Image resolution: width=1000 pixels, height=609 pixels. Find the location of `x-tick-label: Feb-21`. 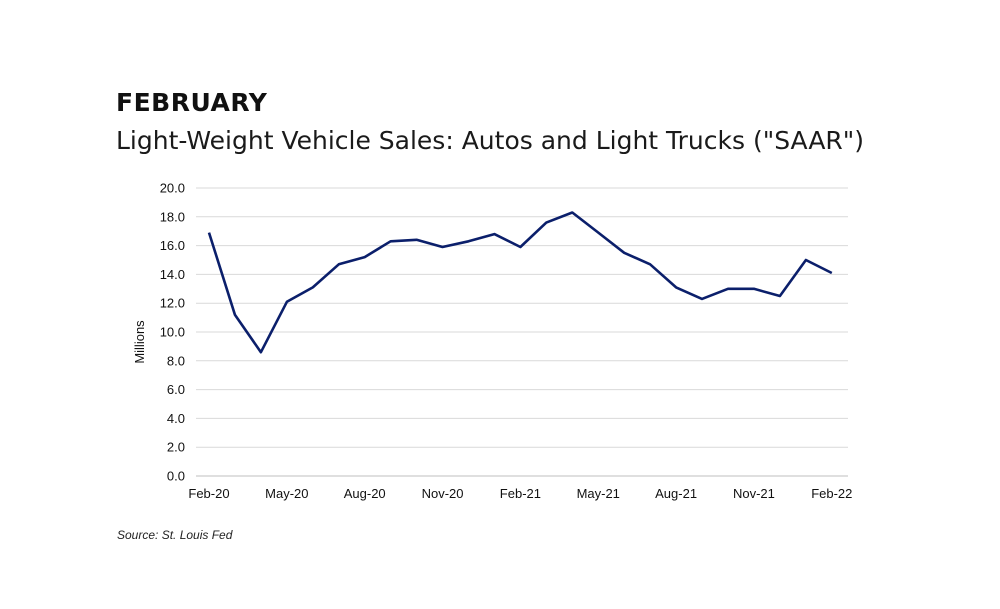

x-tick-label: Feb-21 is located at coordinates (520, 493).